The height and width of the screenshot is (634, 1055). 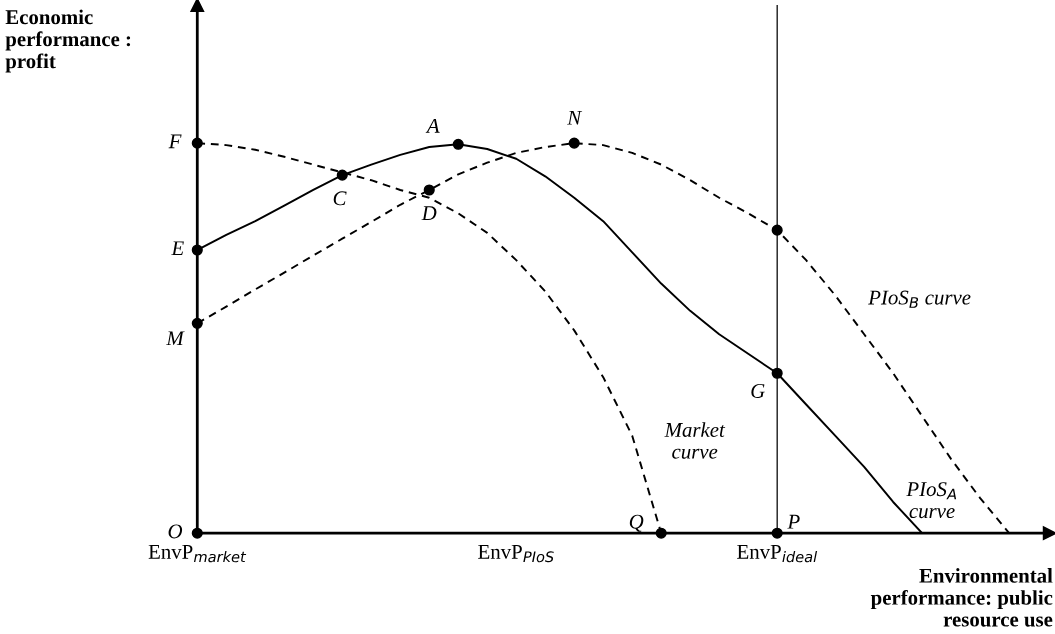 What do you see at coordinates (919, 299) in the screenshot?
I see `series-label: PIoS$_{B}$ curve` at bounding box center [919, 299].